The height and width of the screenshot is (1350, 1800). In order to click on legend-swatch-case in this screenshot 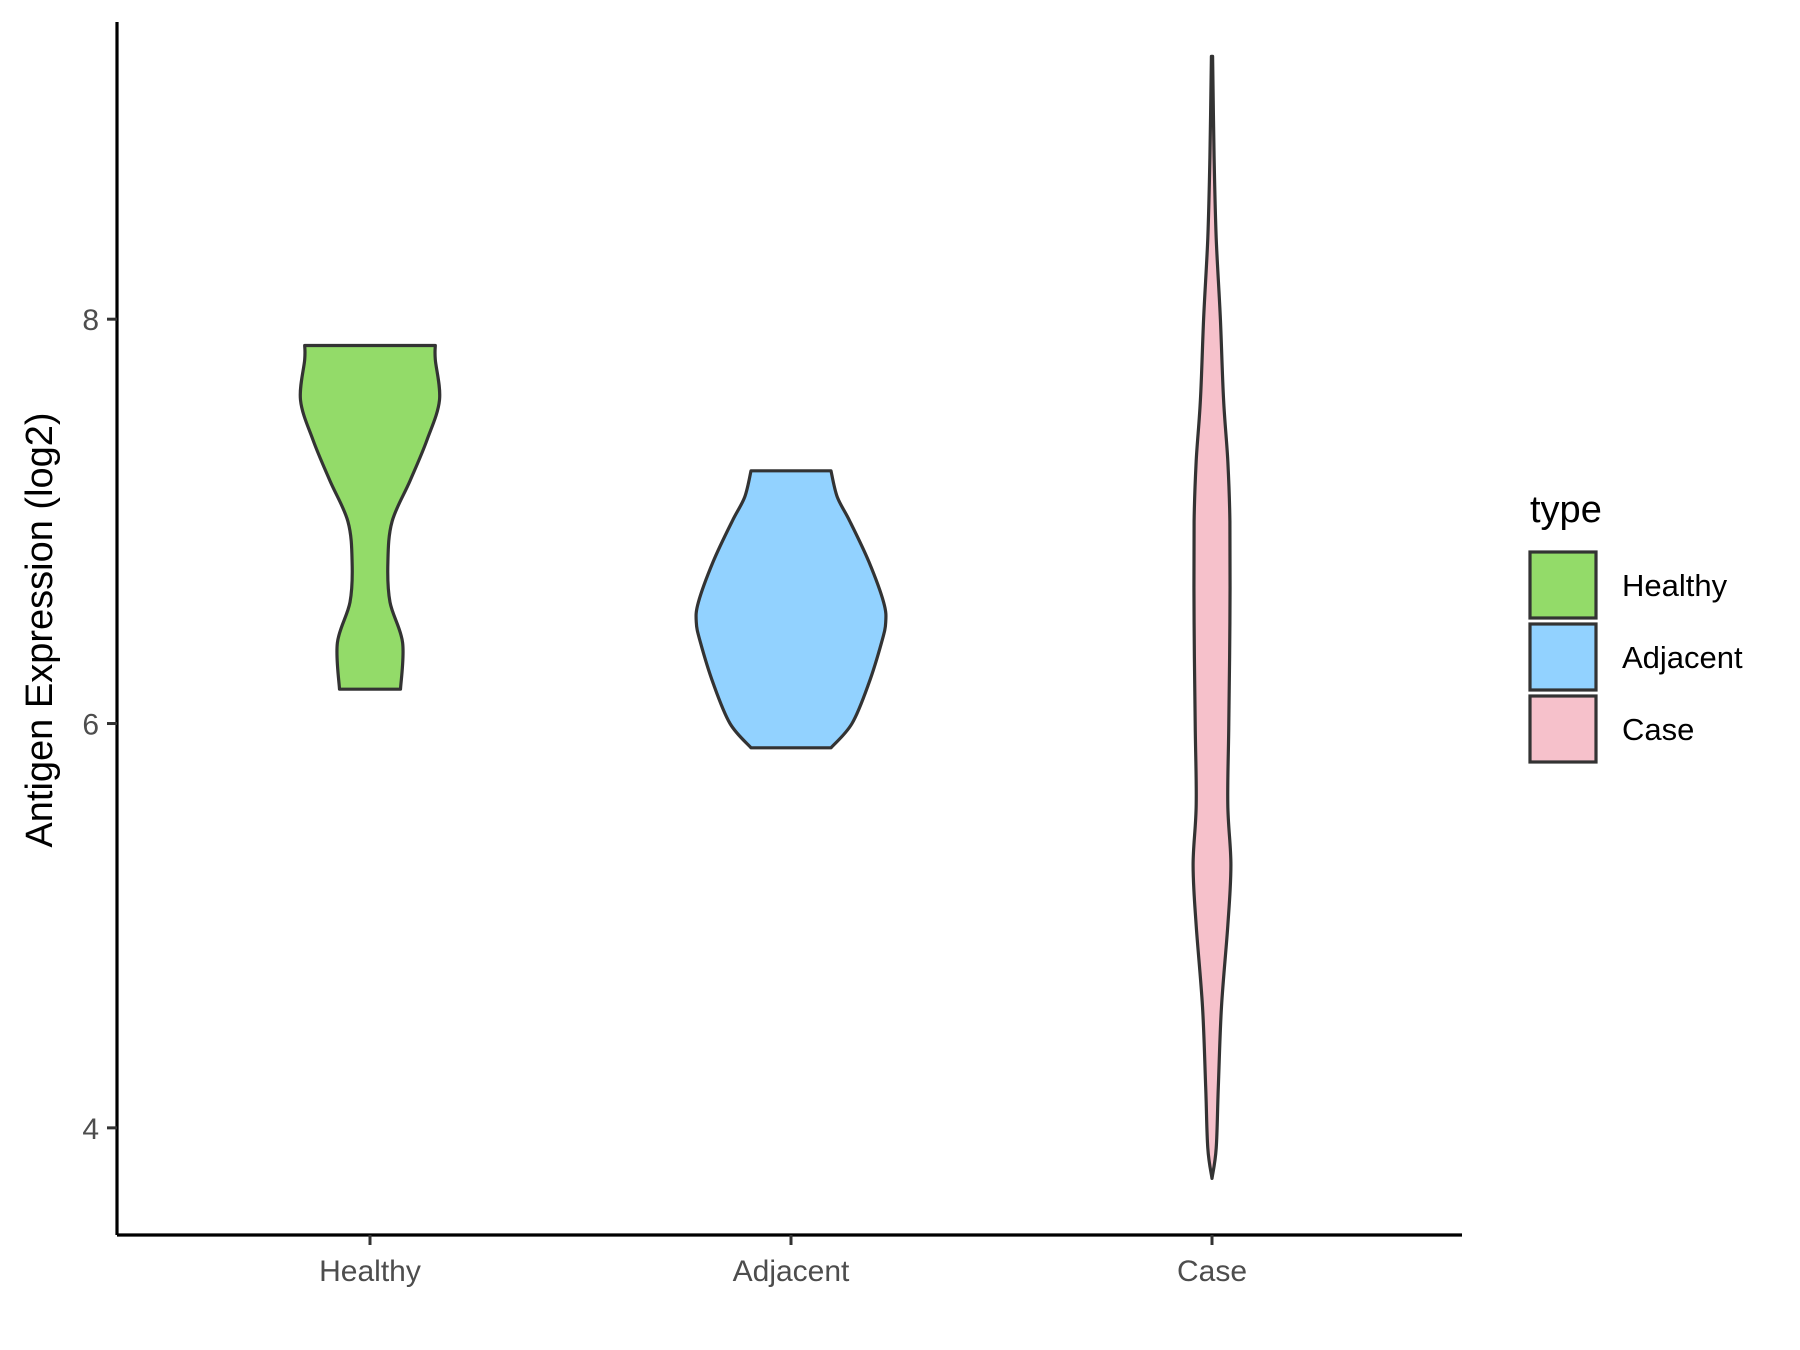, I will do `click(1563, 729)`.